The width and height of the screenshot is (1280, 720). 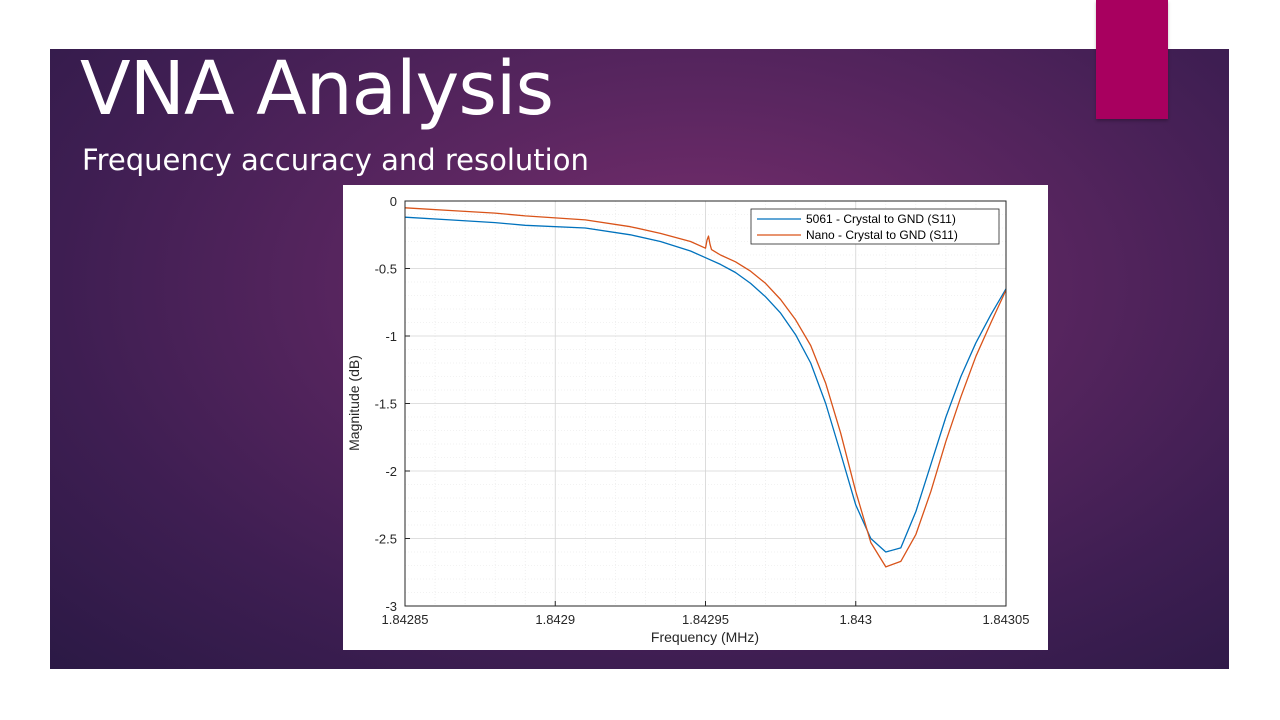 I want to click on y-tick-label: -1.5, so click(x=386, y=404).